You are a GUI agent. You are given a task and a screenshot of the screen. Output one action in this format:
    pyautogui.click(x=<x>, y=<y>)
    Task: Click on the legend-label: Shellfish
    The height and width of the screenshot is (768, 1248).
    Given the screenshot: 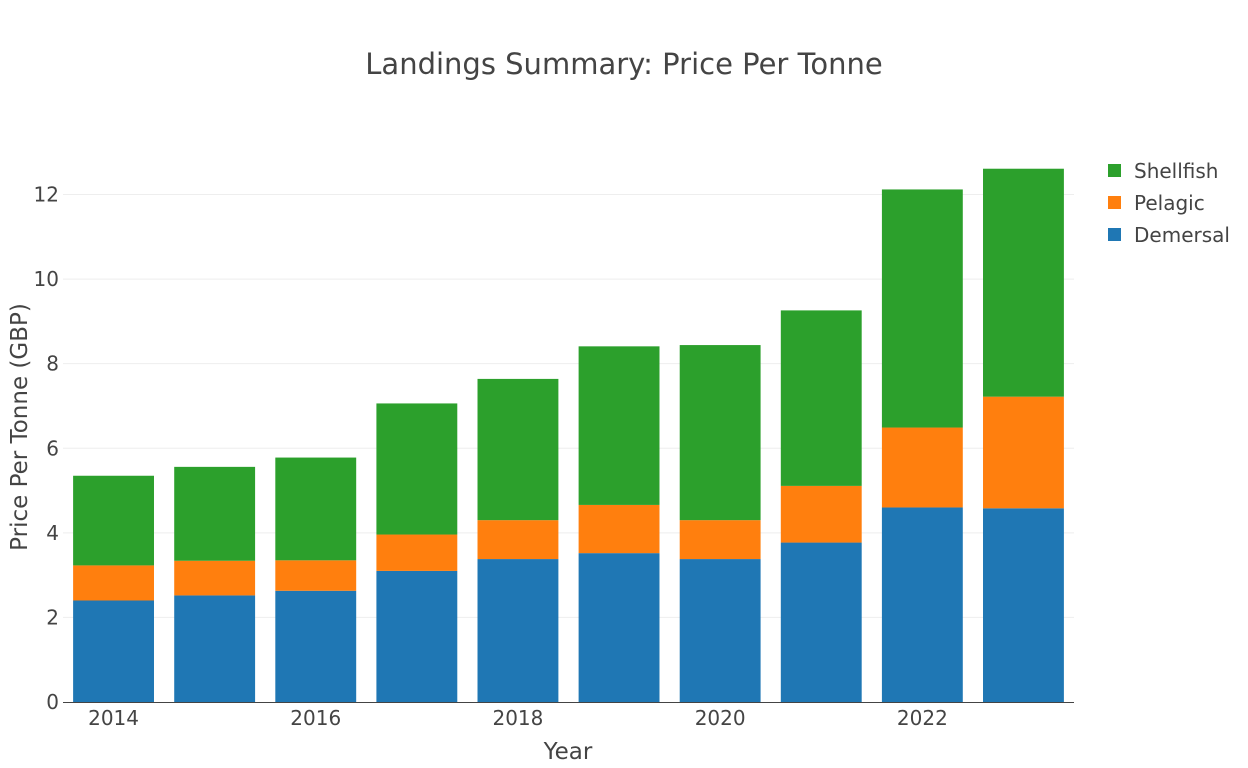 What is the action you would take?
    pyautogui.click(x=1176, y=171)
    